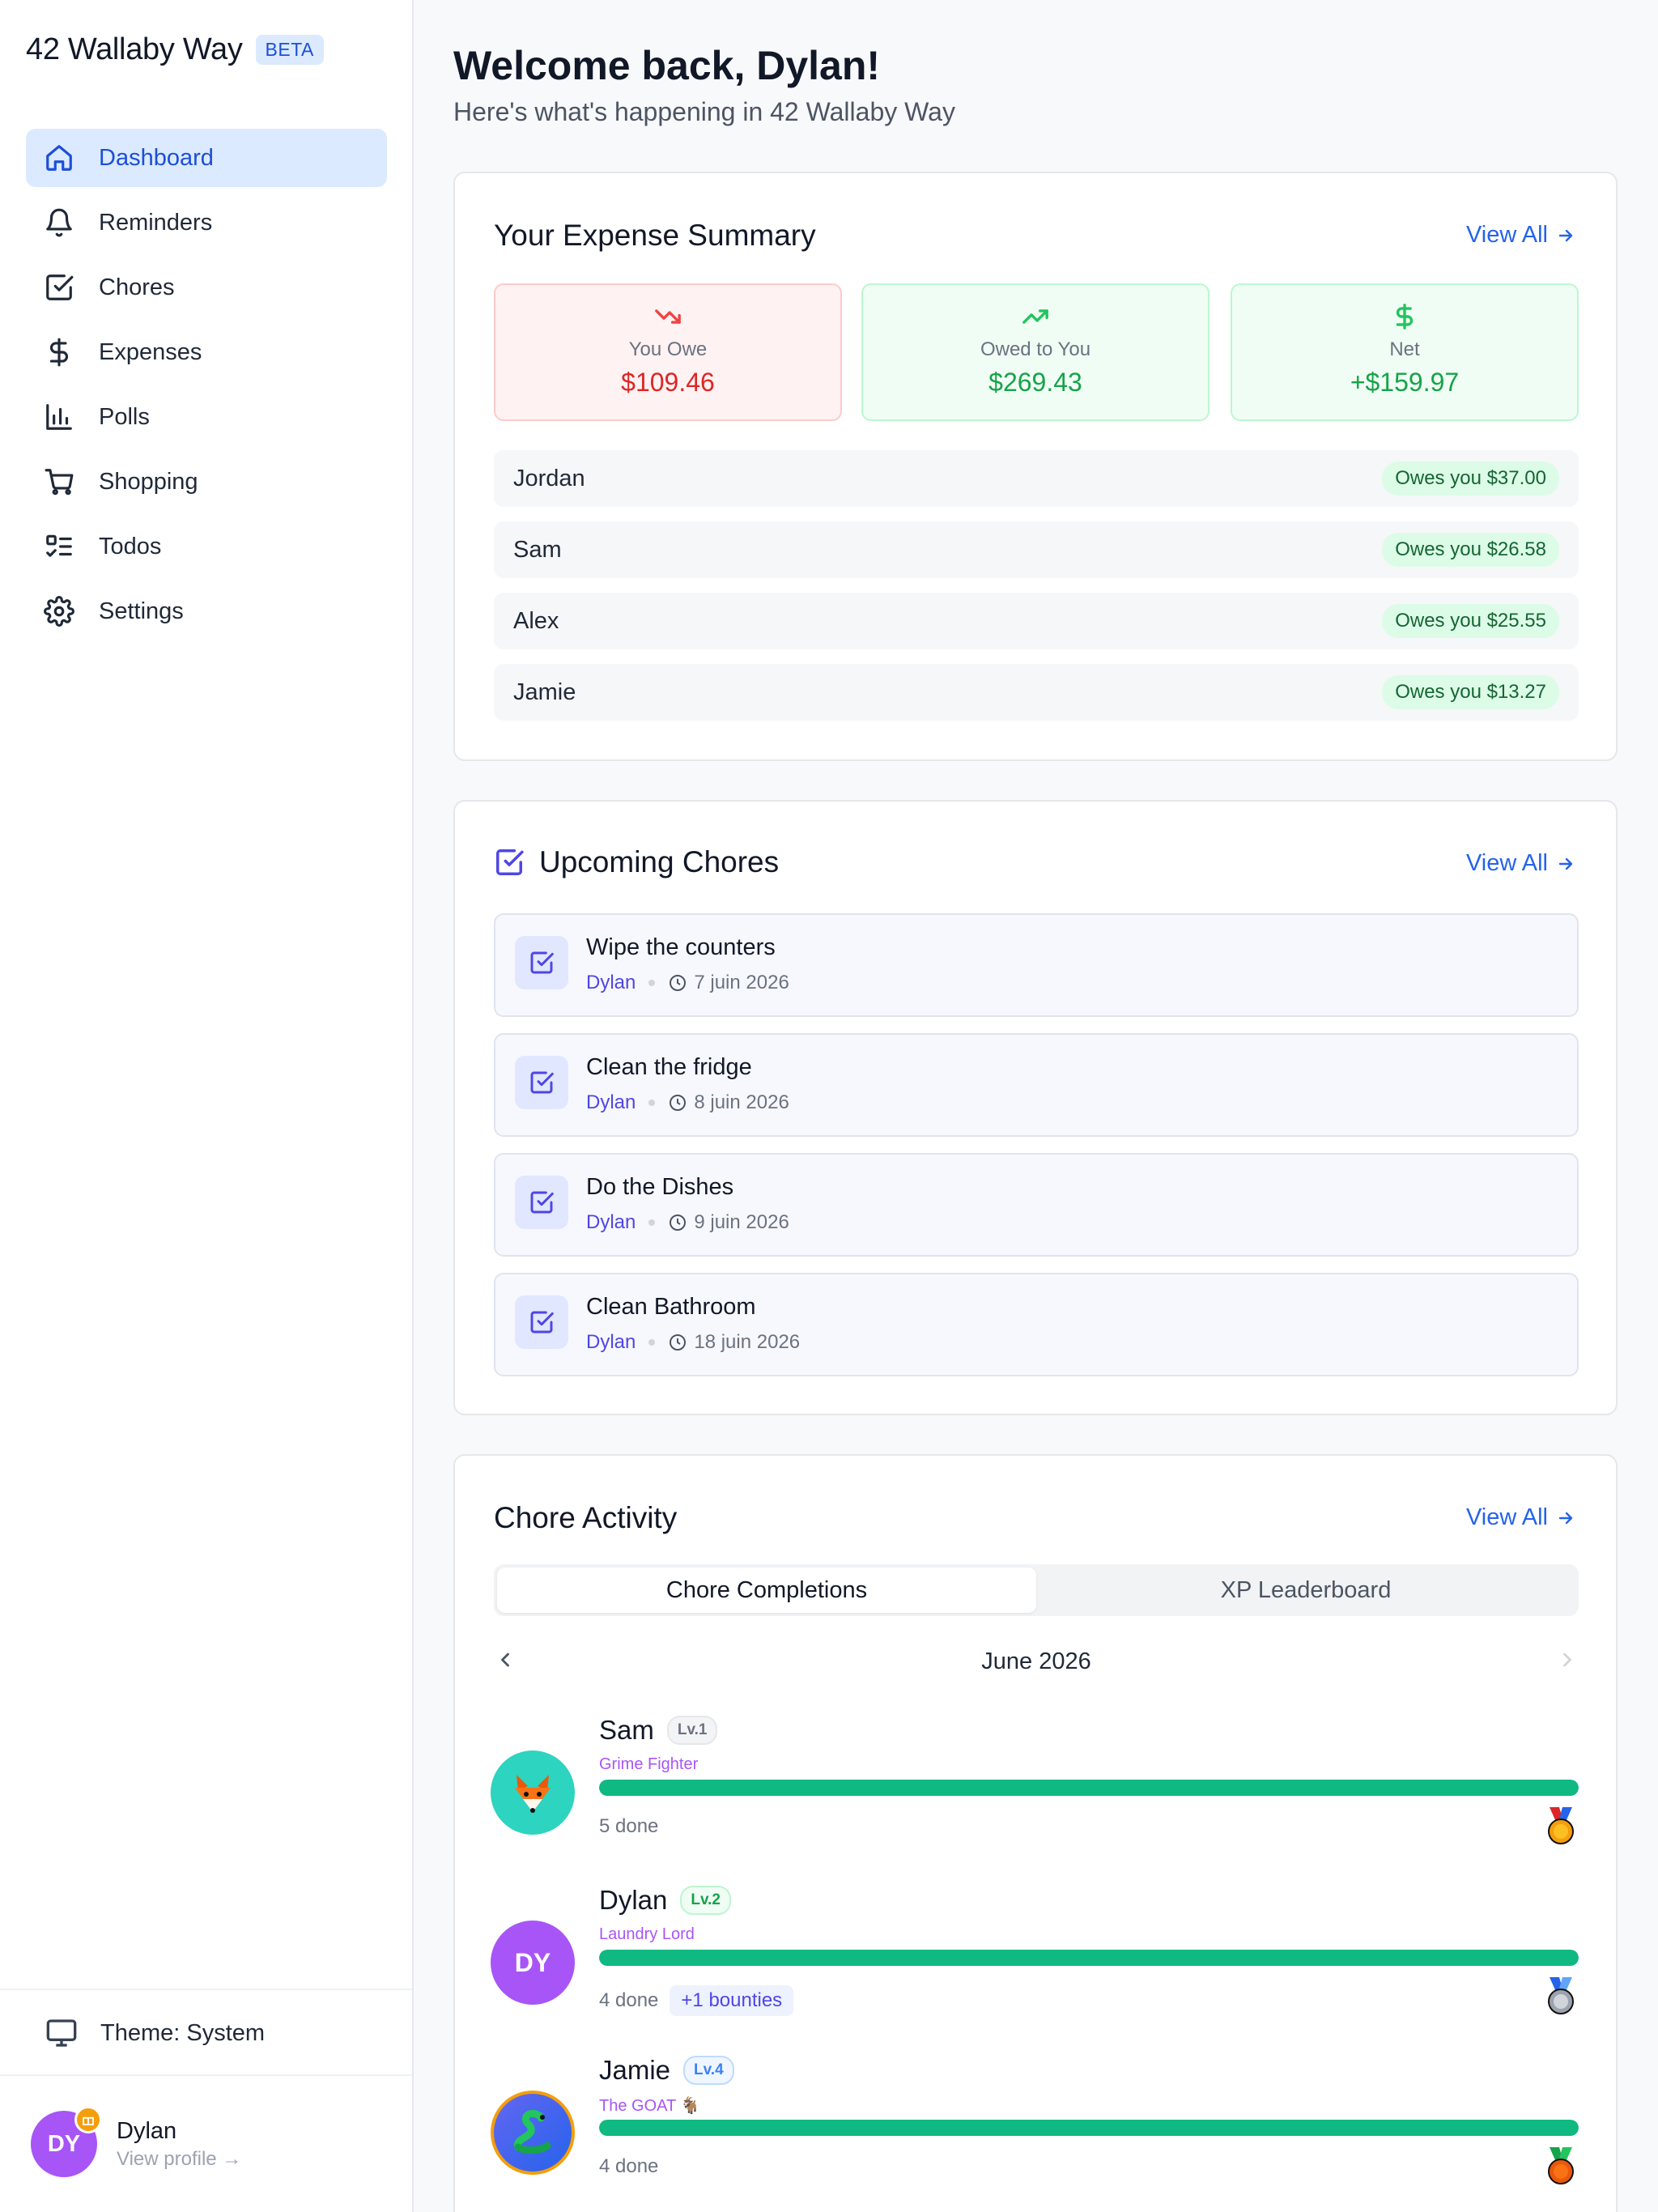 The width and height of the screenshot is (1658, 2212). What do you see at coordinates (1036, 549) in the screenshot?
I see `balance-row: Sam Owes you $26.58` at bounding box center [1036, 549].